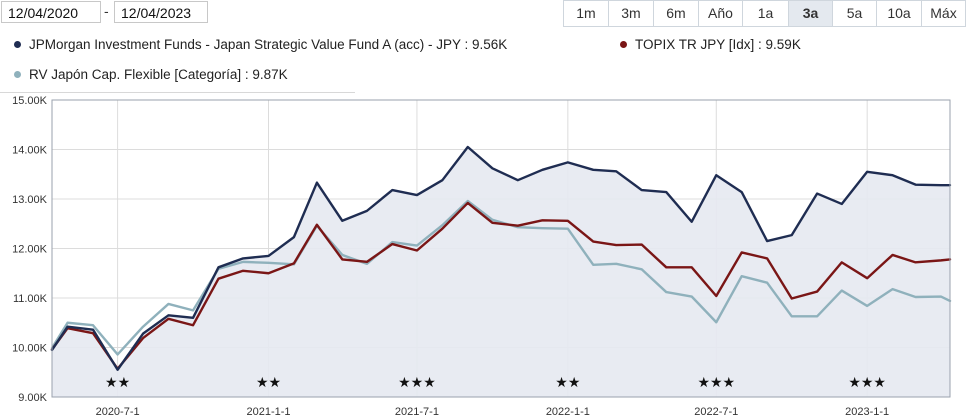  Describe the element at coordinates (177, 92) in the screenshot. I see `legend-divider` at that location.